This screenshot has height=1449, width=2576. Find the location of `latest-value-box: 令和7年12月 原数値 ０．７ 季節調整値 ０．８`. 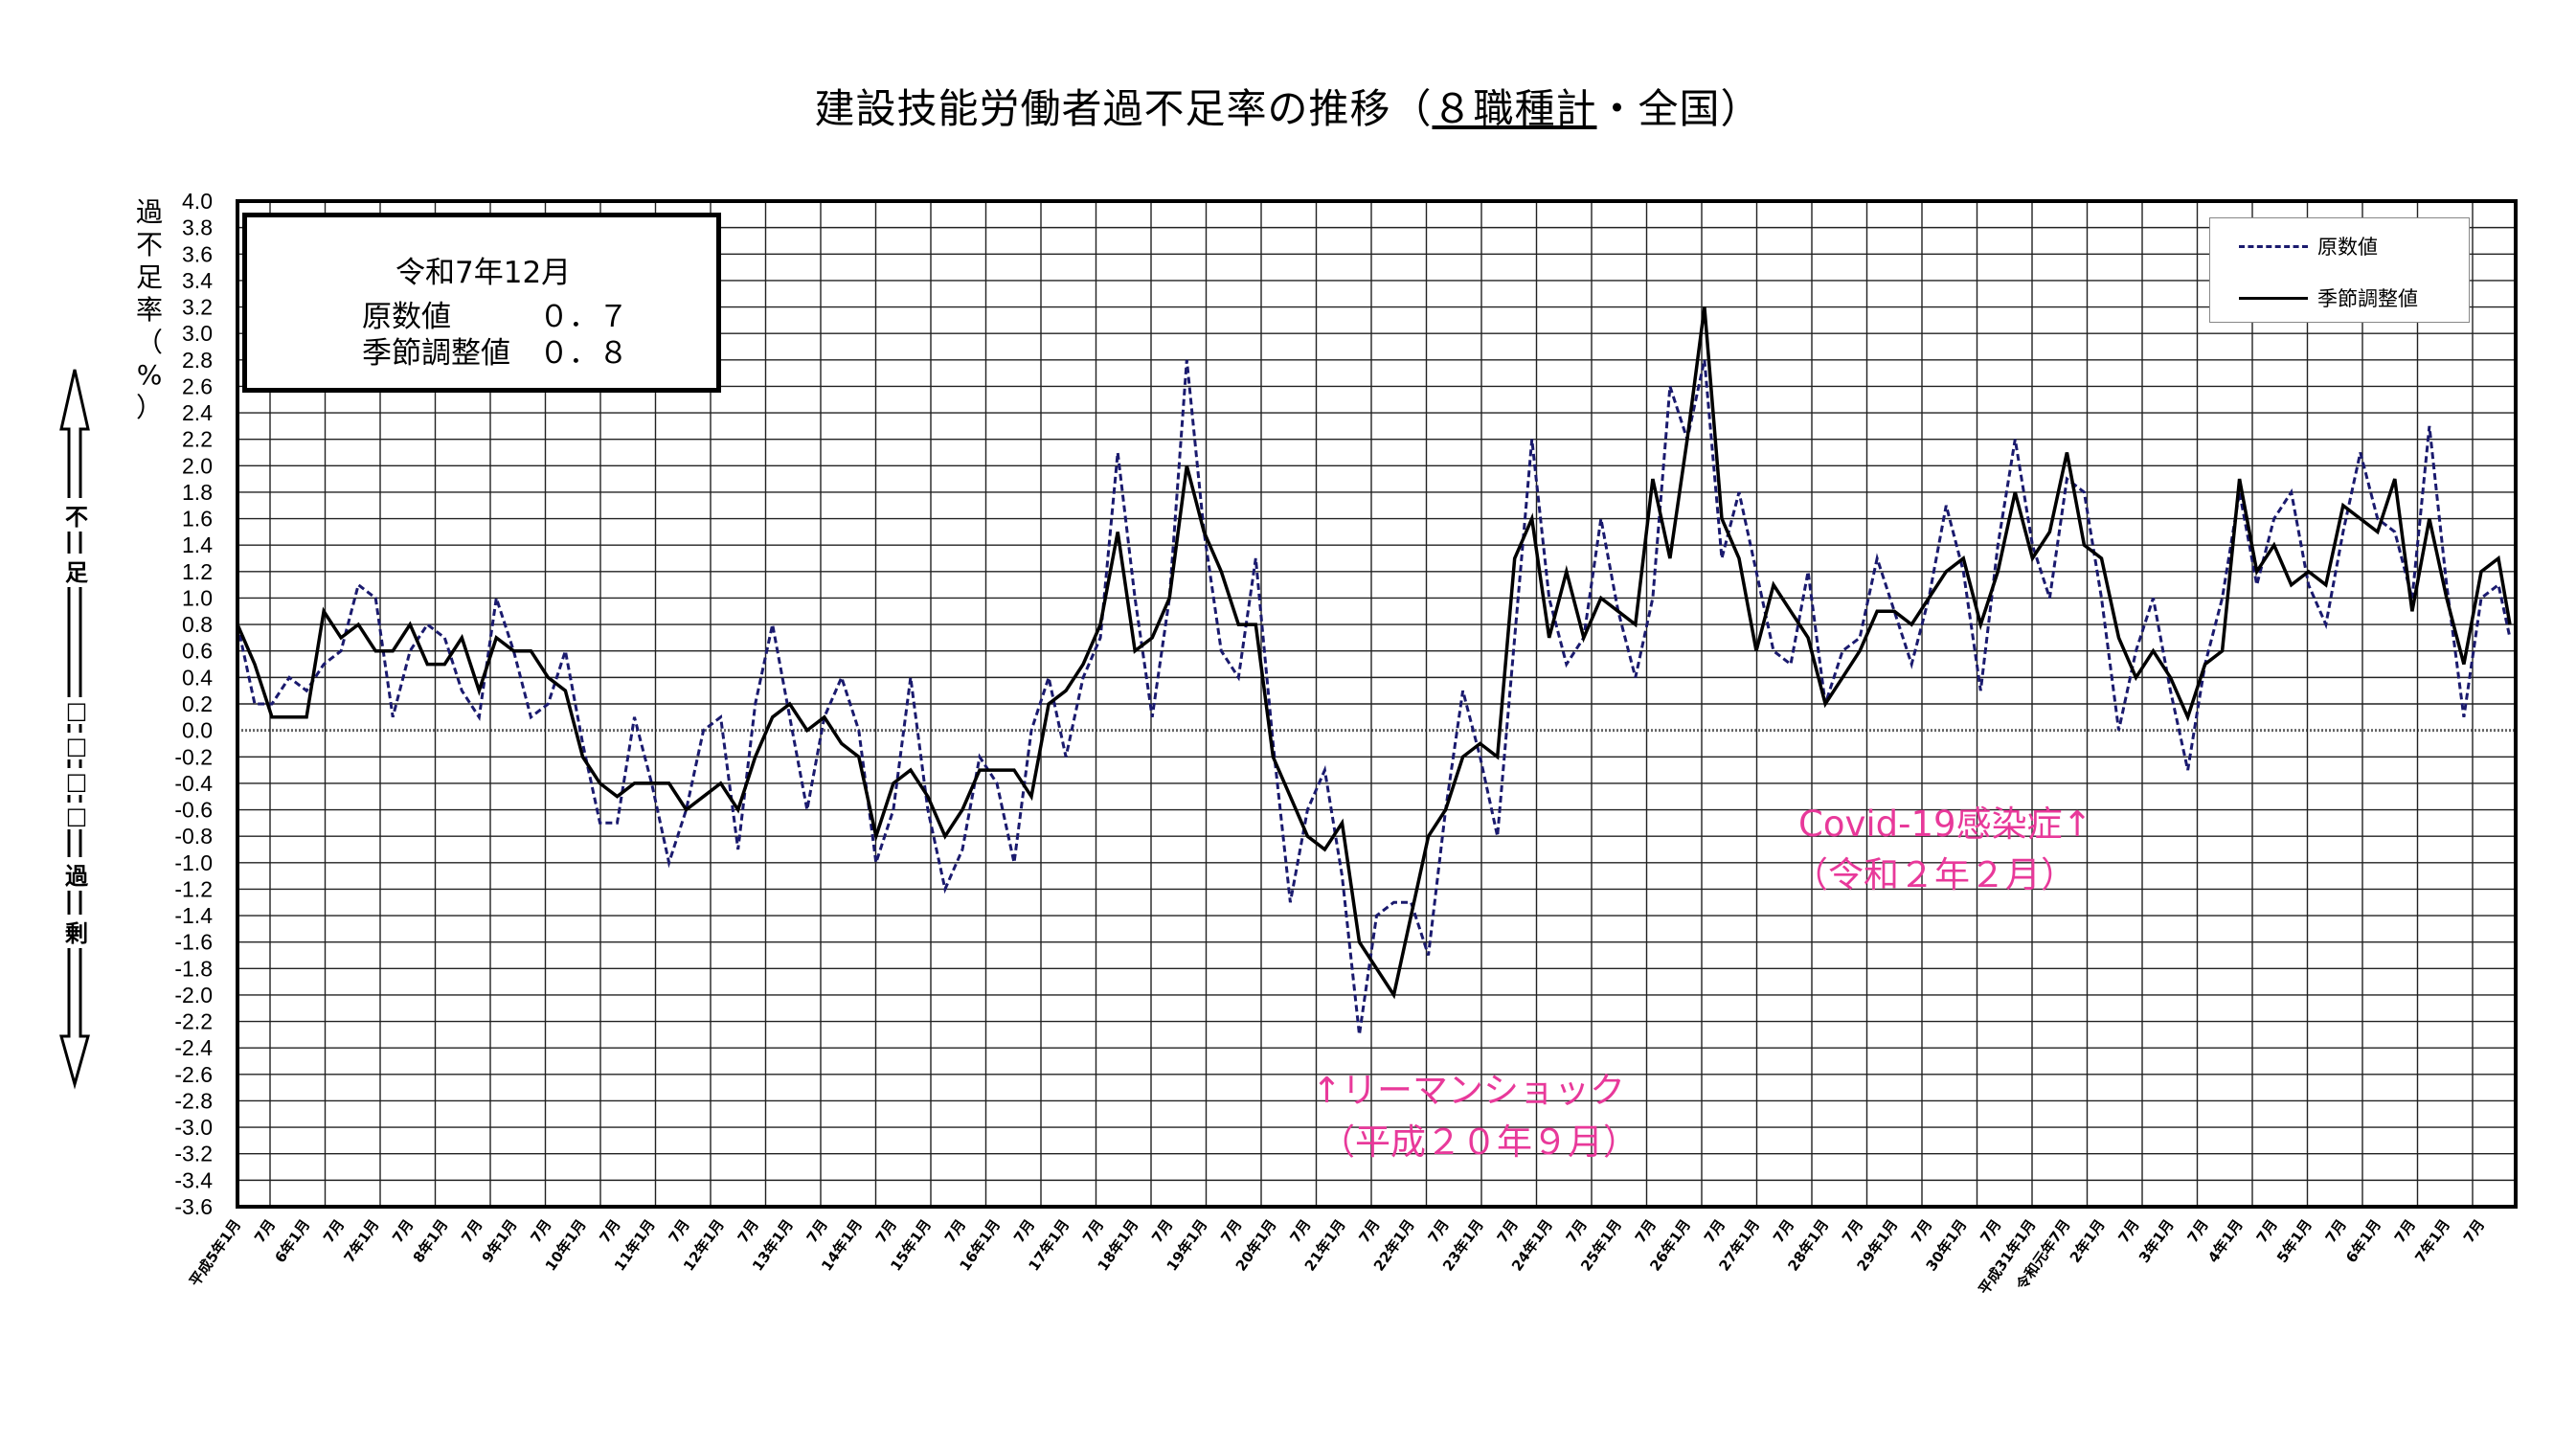

latest-value-box: 令和7年12月 原数値 ０．７ 季節調整値 ０．８ is located at coordinates (481, 303).